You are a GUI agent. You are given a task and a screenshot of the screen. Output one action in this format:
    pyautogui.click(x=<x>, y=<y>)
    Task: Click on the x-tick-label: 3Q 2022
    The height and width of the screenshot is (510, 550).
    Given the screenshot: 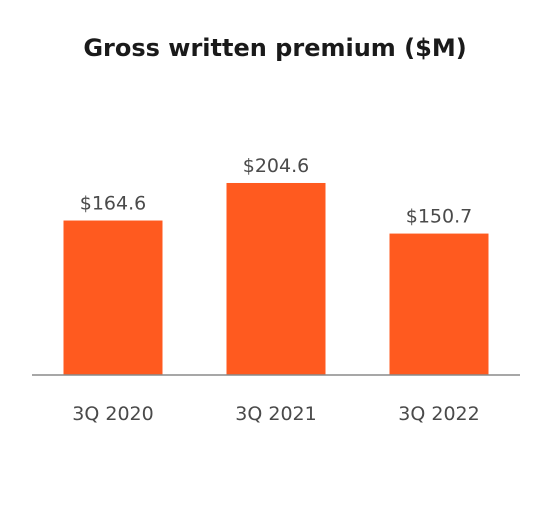 What is the action you would take?
    pyautogui.click(x=438, y=414)
    